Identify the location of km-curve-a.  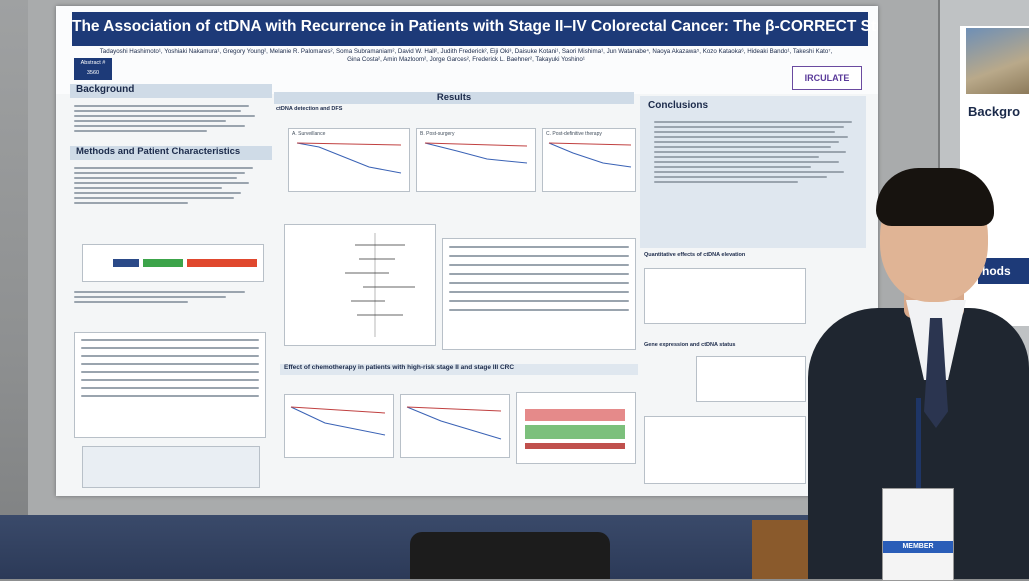
(349, 158).